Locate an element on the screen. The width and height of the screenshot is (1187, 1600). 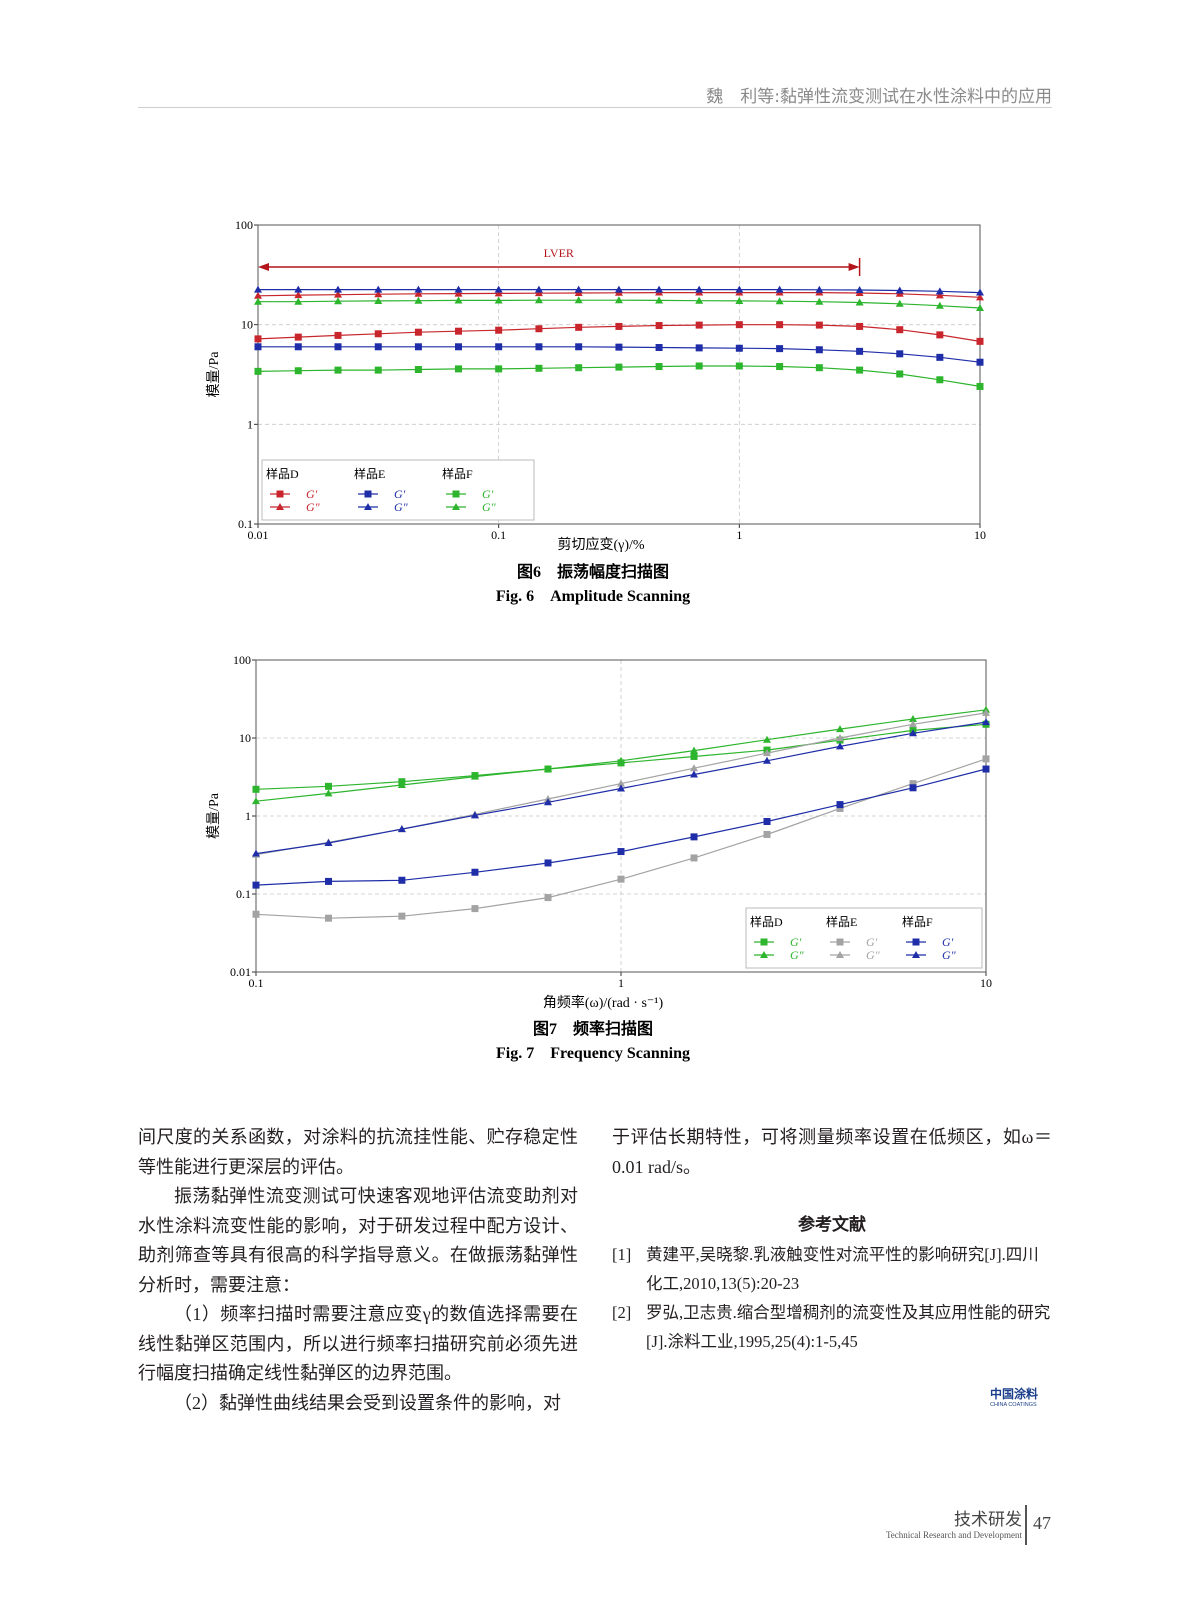
logo-en: CHINA COATINGS is located at coordinates (1013, 1405).